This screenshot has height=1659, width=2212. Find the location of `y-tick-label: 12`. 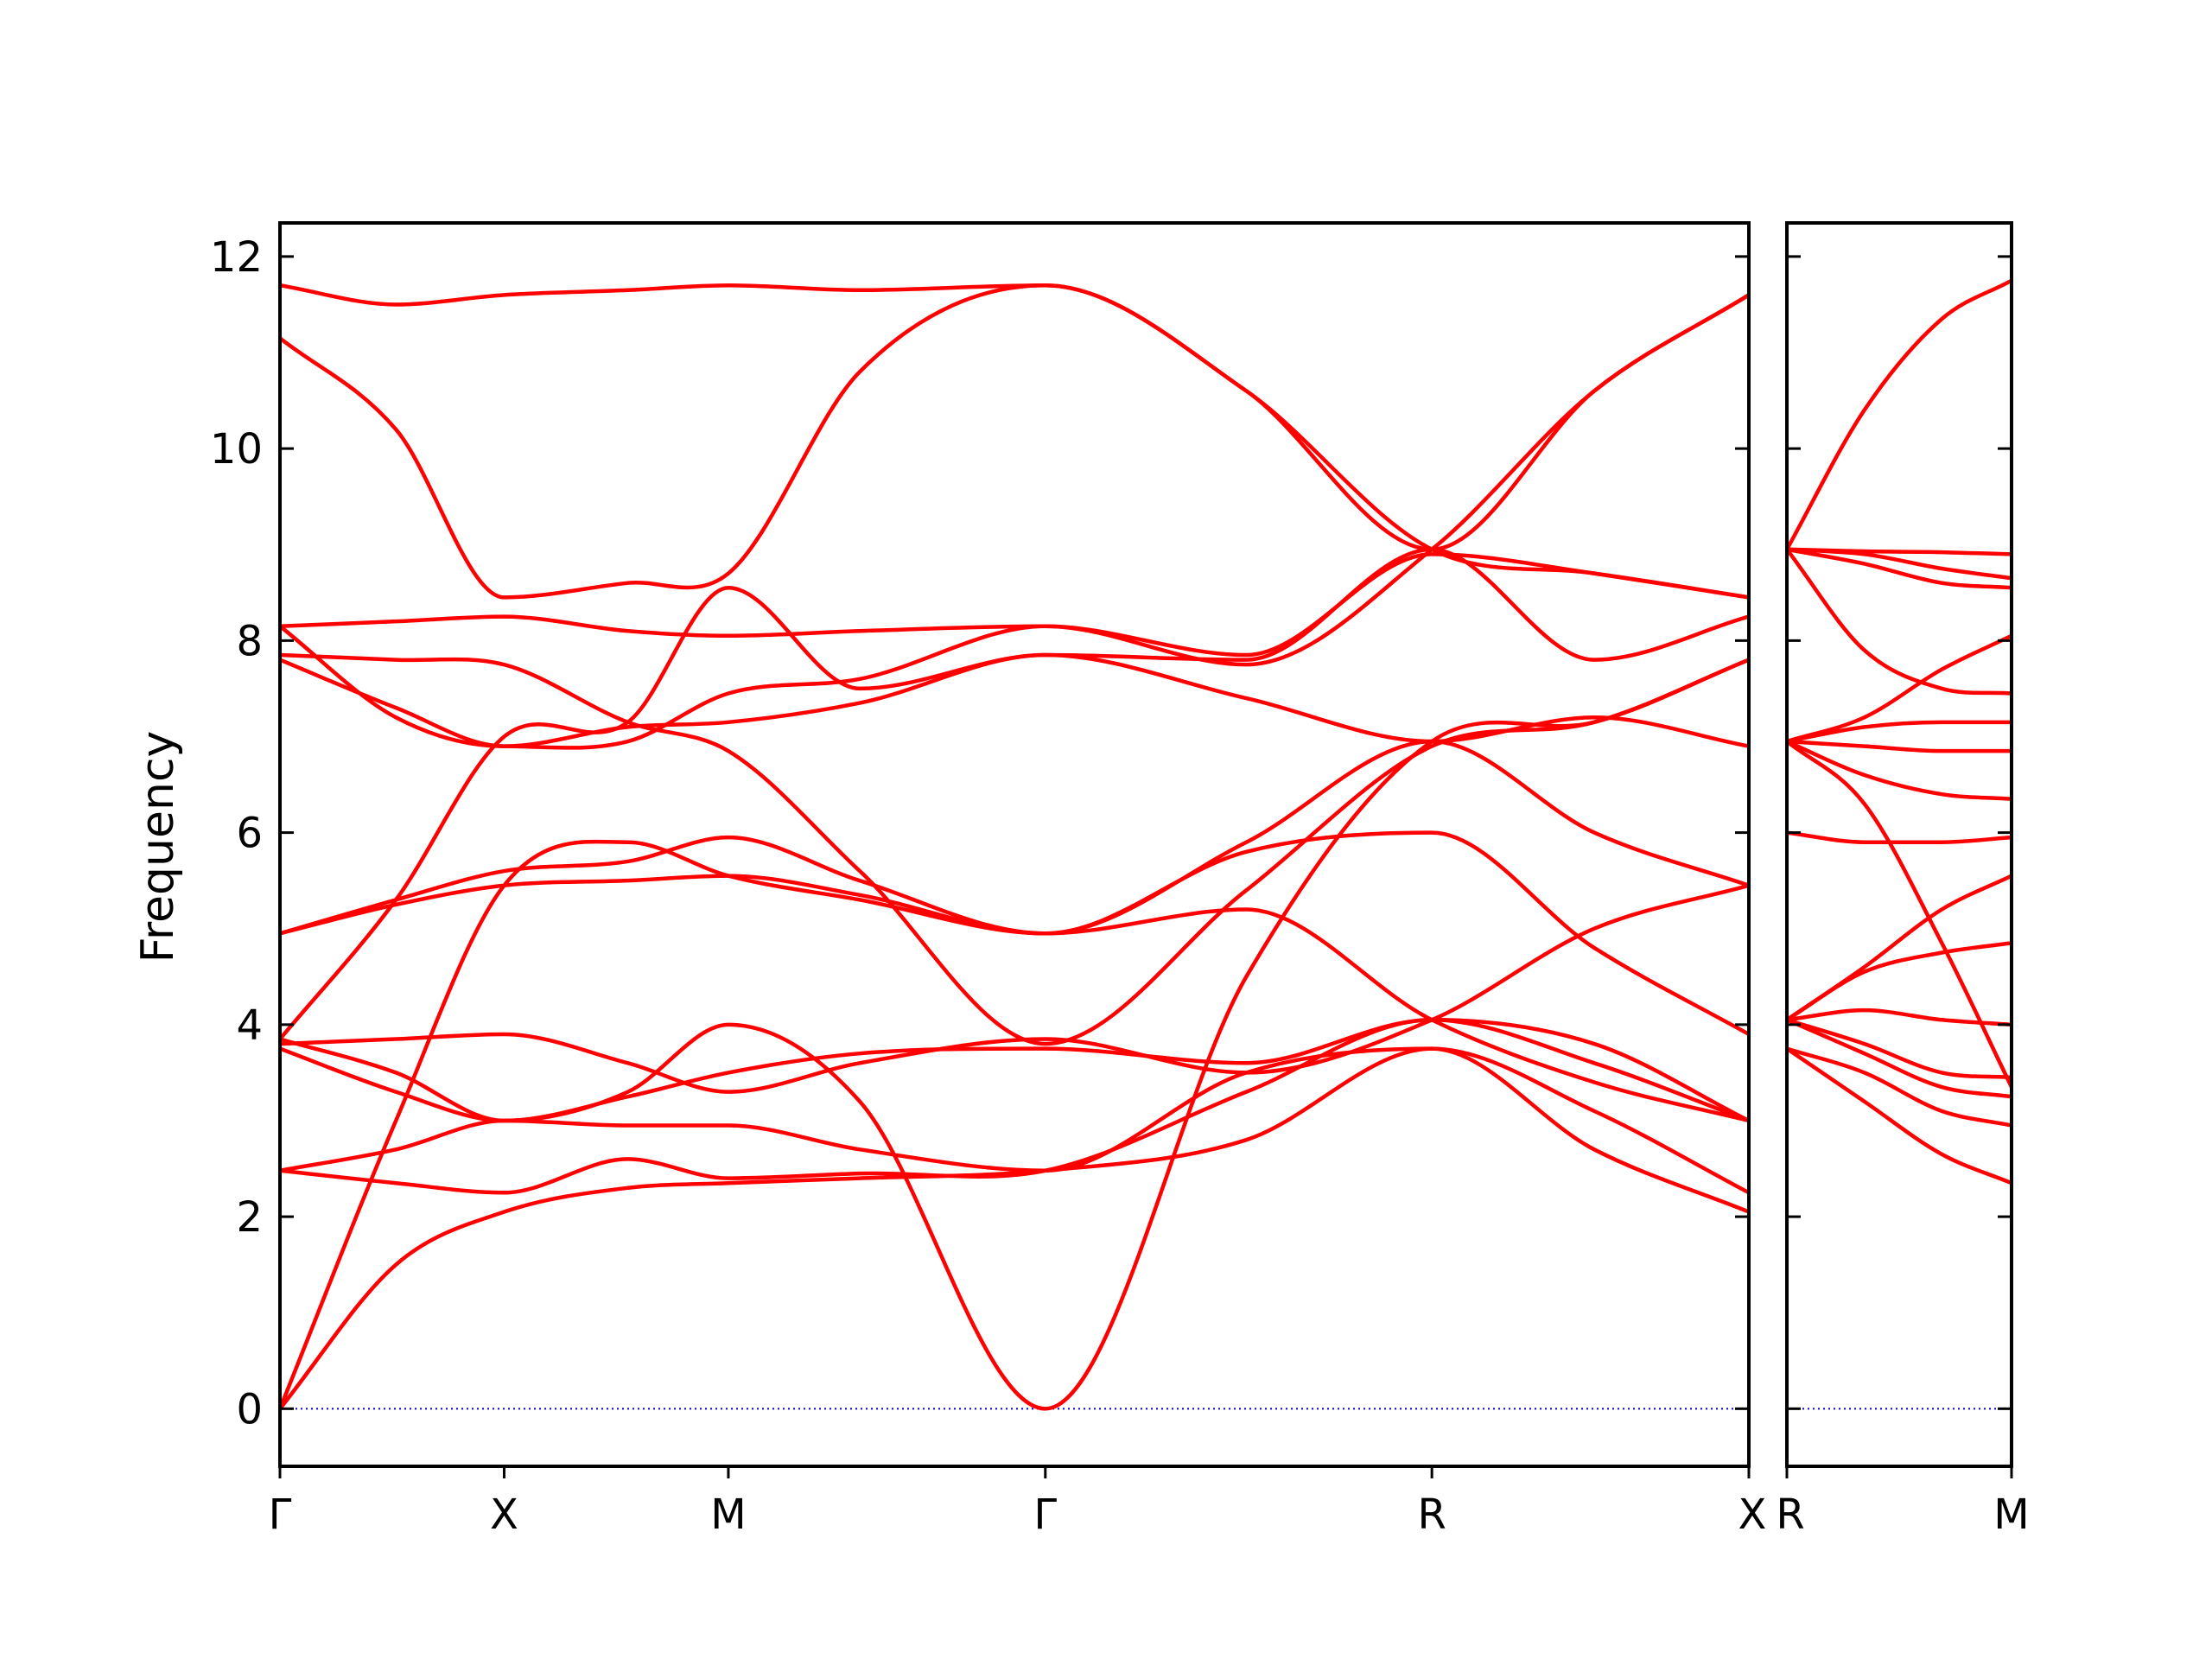

y-tick-label: 12 is located at coordinates (236, 257).